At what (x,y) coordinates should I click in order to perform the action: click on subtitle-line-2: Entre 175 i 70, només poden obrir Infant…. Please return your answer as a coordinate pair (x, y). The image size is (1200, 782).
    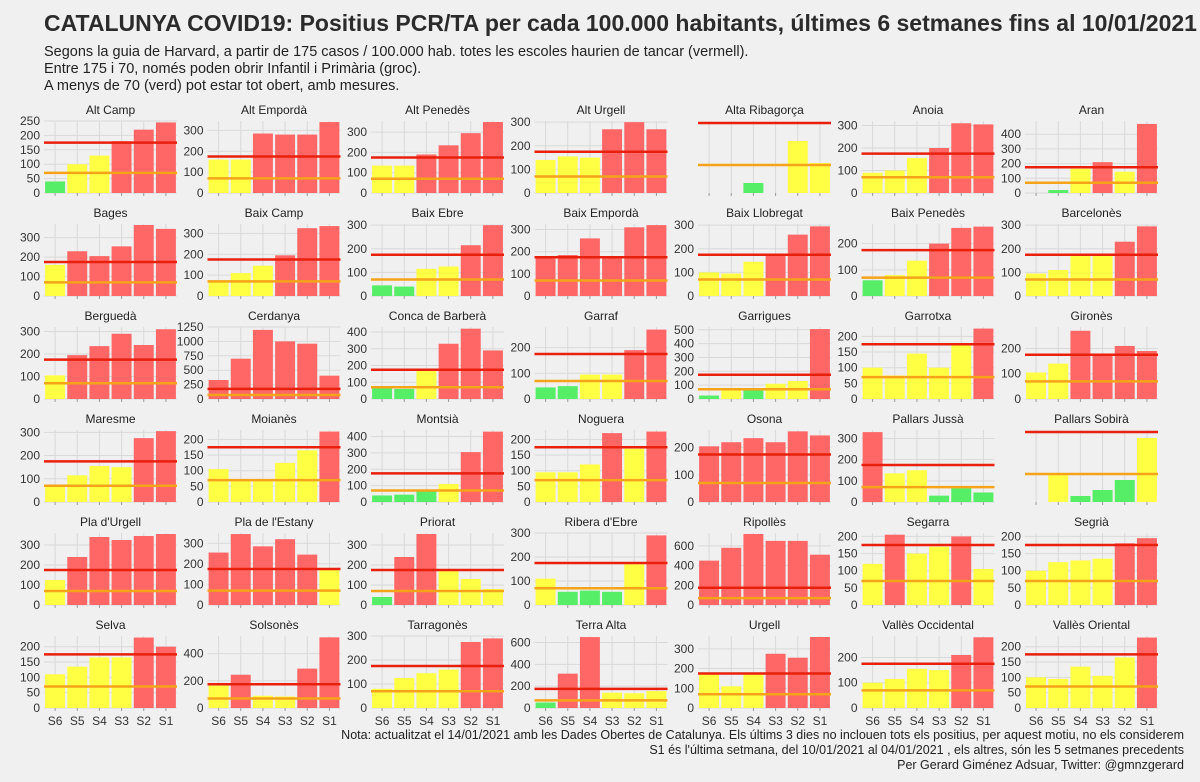
    Looking at the image, I should click on (233, 69).